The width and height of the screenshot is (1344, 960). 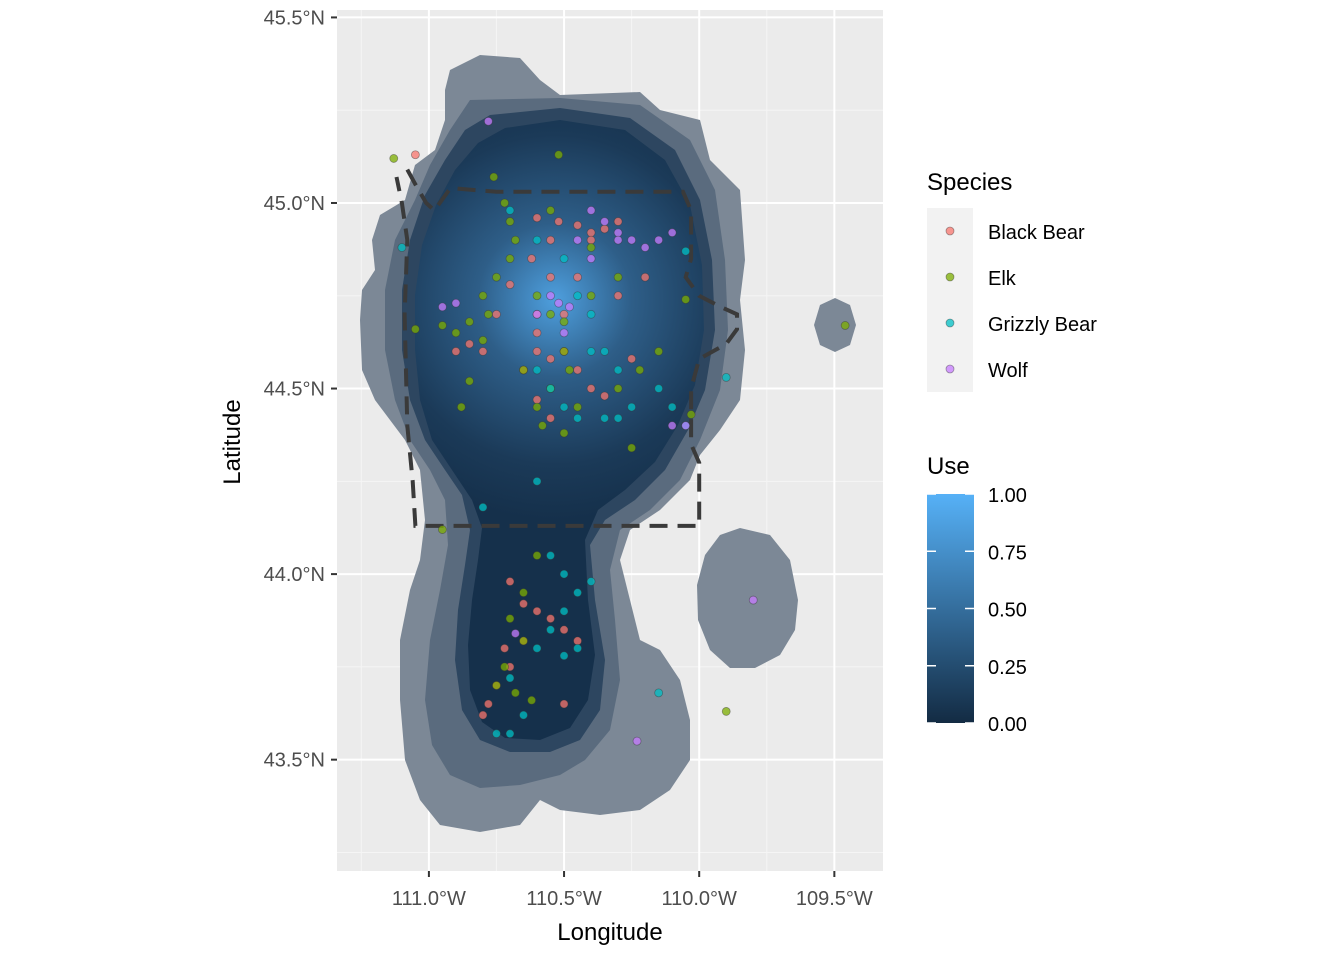 What do you see at coordinates (1002, 279) in the screenshot?
I see `legend-label: Elk` at bounding box center [1002, 279].